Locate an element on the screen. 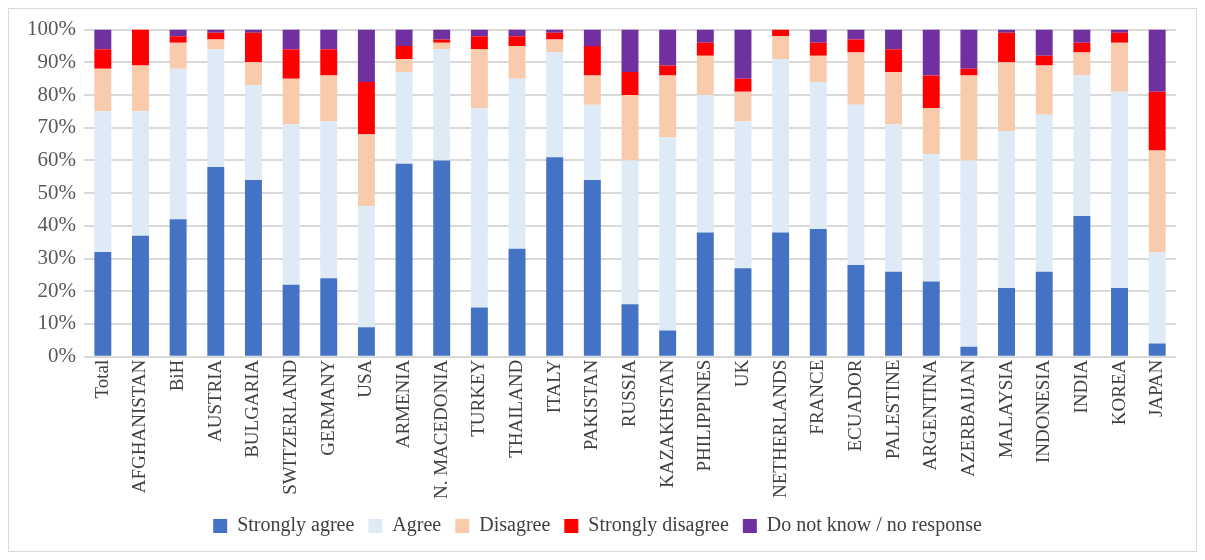 The width and height of the screenshot is (1205, 560). x-tick-label: TURKEY is located at coordinates (478, 398).